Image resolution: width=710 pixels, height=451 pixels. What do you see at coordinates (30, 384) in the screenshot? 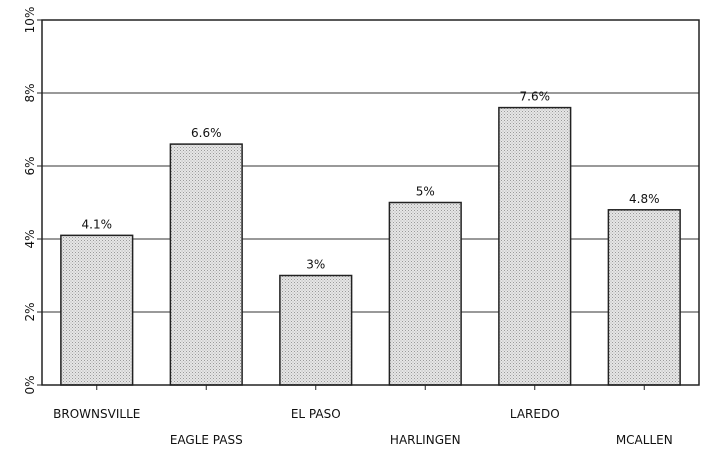
I see `y-tick-label: 0%` at bounding box center [30, 384].